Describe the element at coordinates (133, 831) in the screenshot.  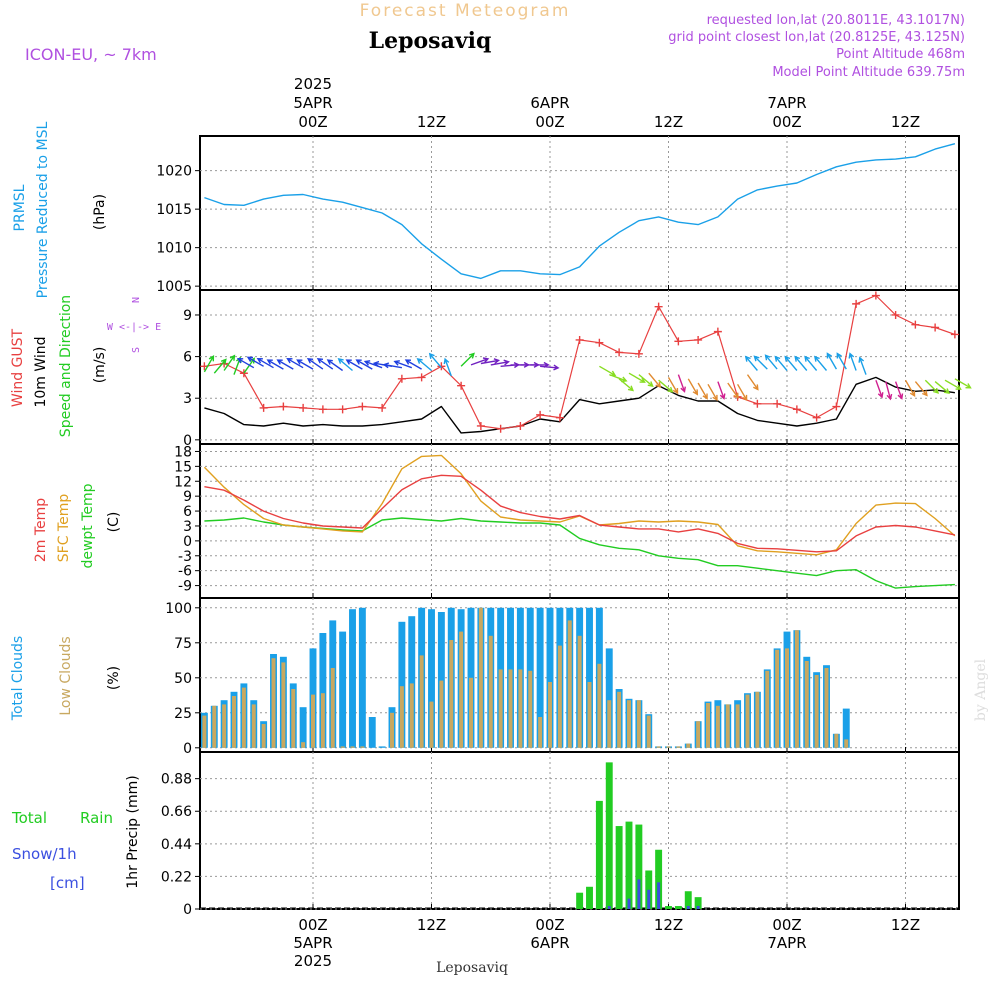
I see `precip-unit: 1hr Precip (mm)` at that location.